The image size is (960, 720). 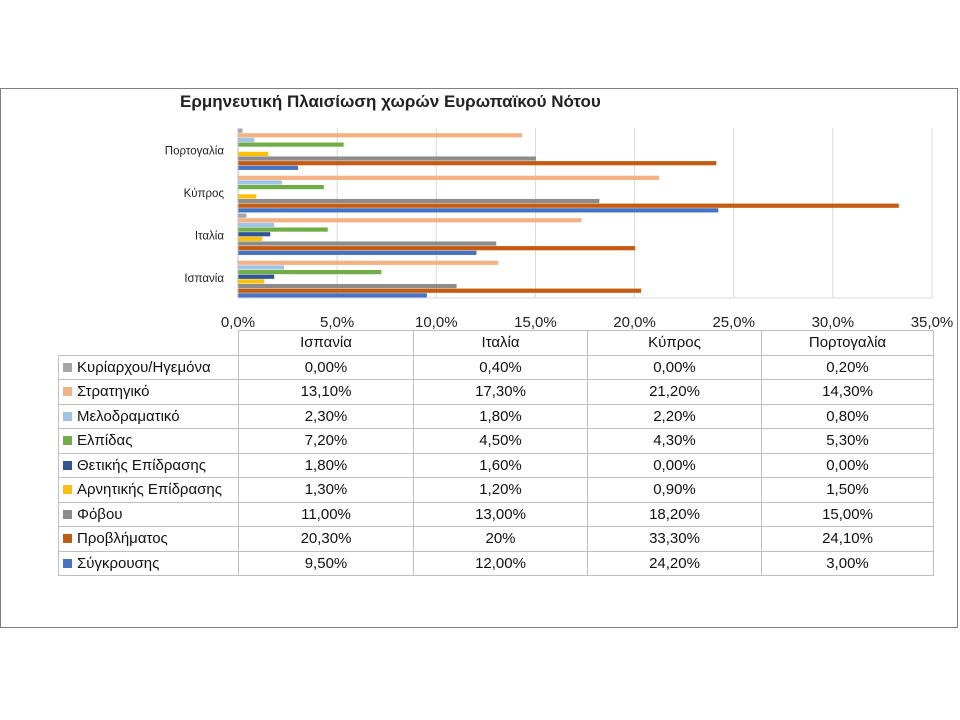 What do you see at coordinates (144, 367) in the screenshot?
I see `series-name: Κυρίαρχου/Ηγεμόνα` at bounding box center [144, 367].